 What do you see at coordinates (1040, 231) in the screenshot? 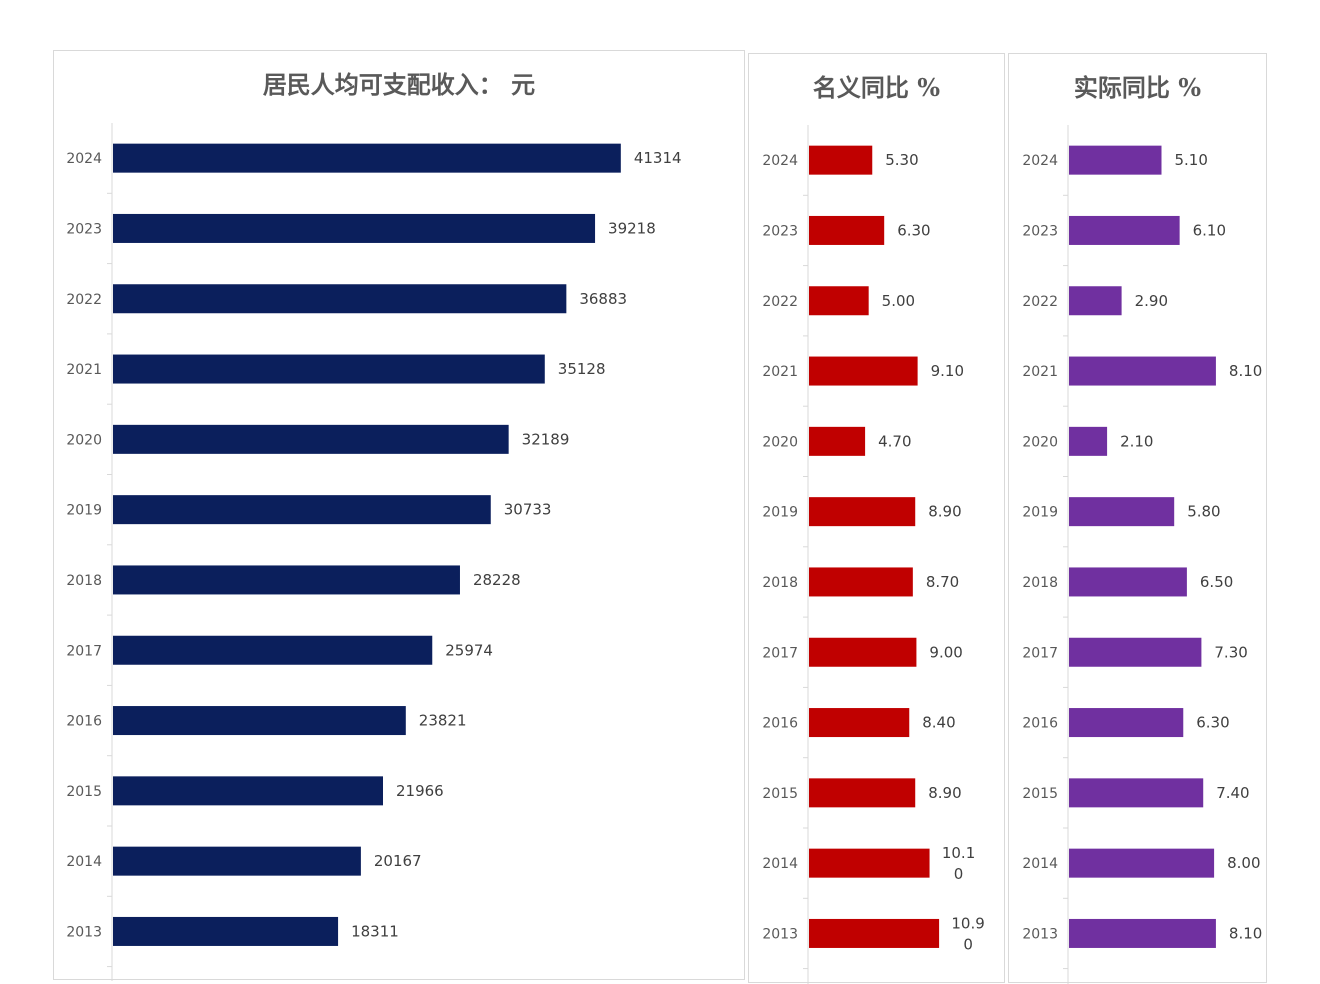
I see `real-year-label: 2023` at bounding box center [1040, 231].